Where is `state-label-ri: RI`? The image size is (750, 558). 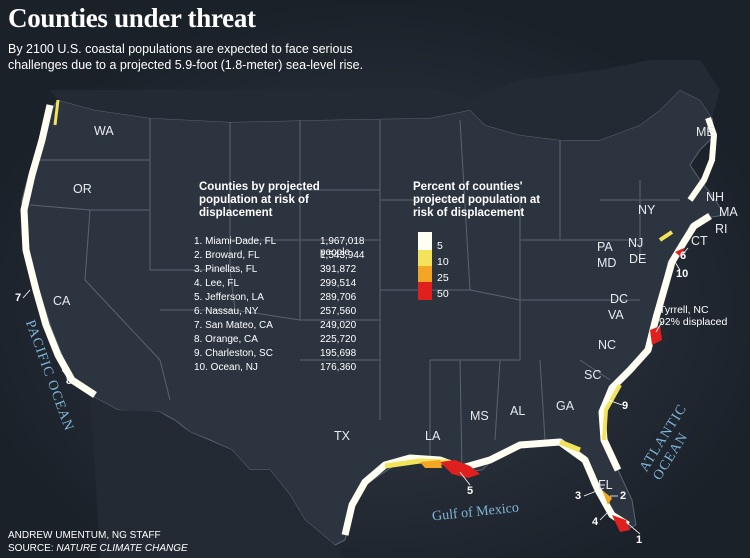 state-label-ri: RI is located at coordinates (721, 229).